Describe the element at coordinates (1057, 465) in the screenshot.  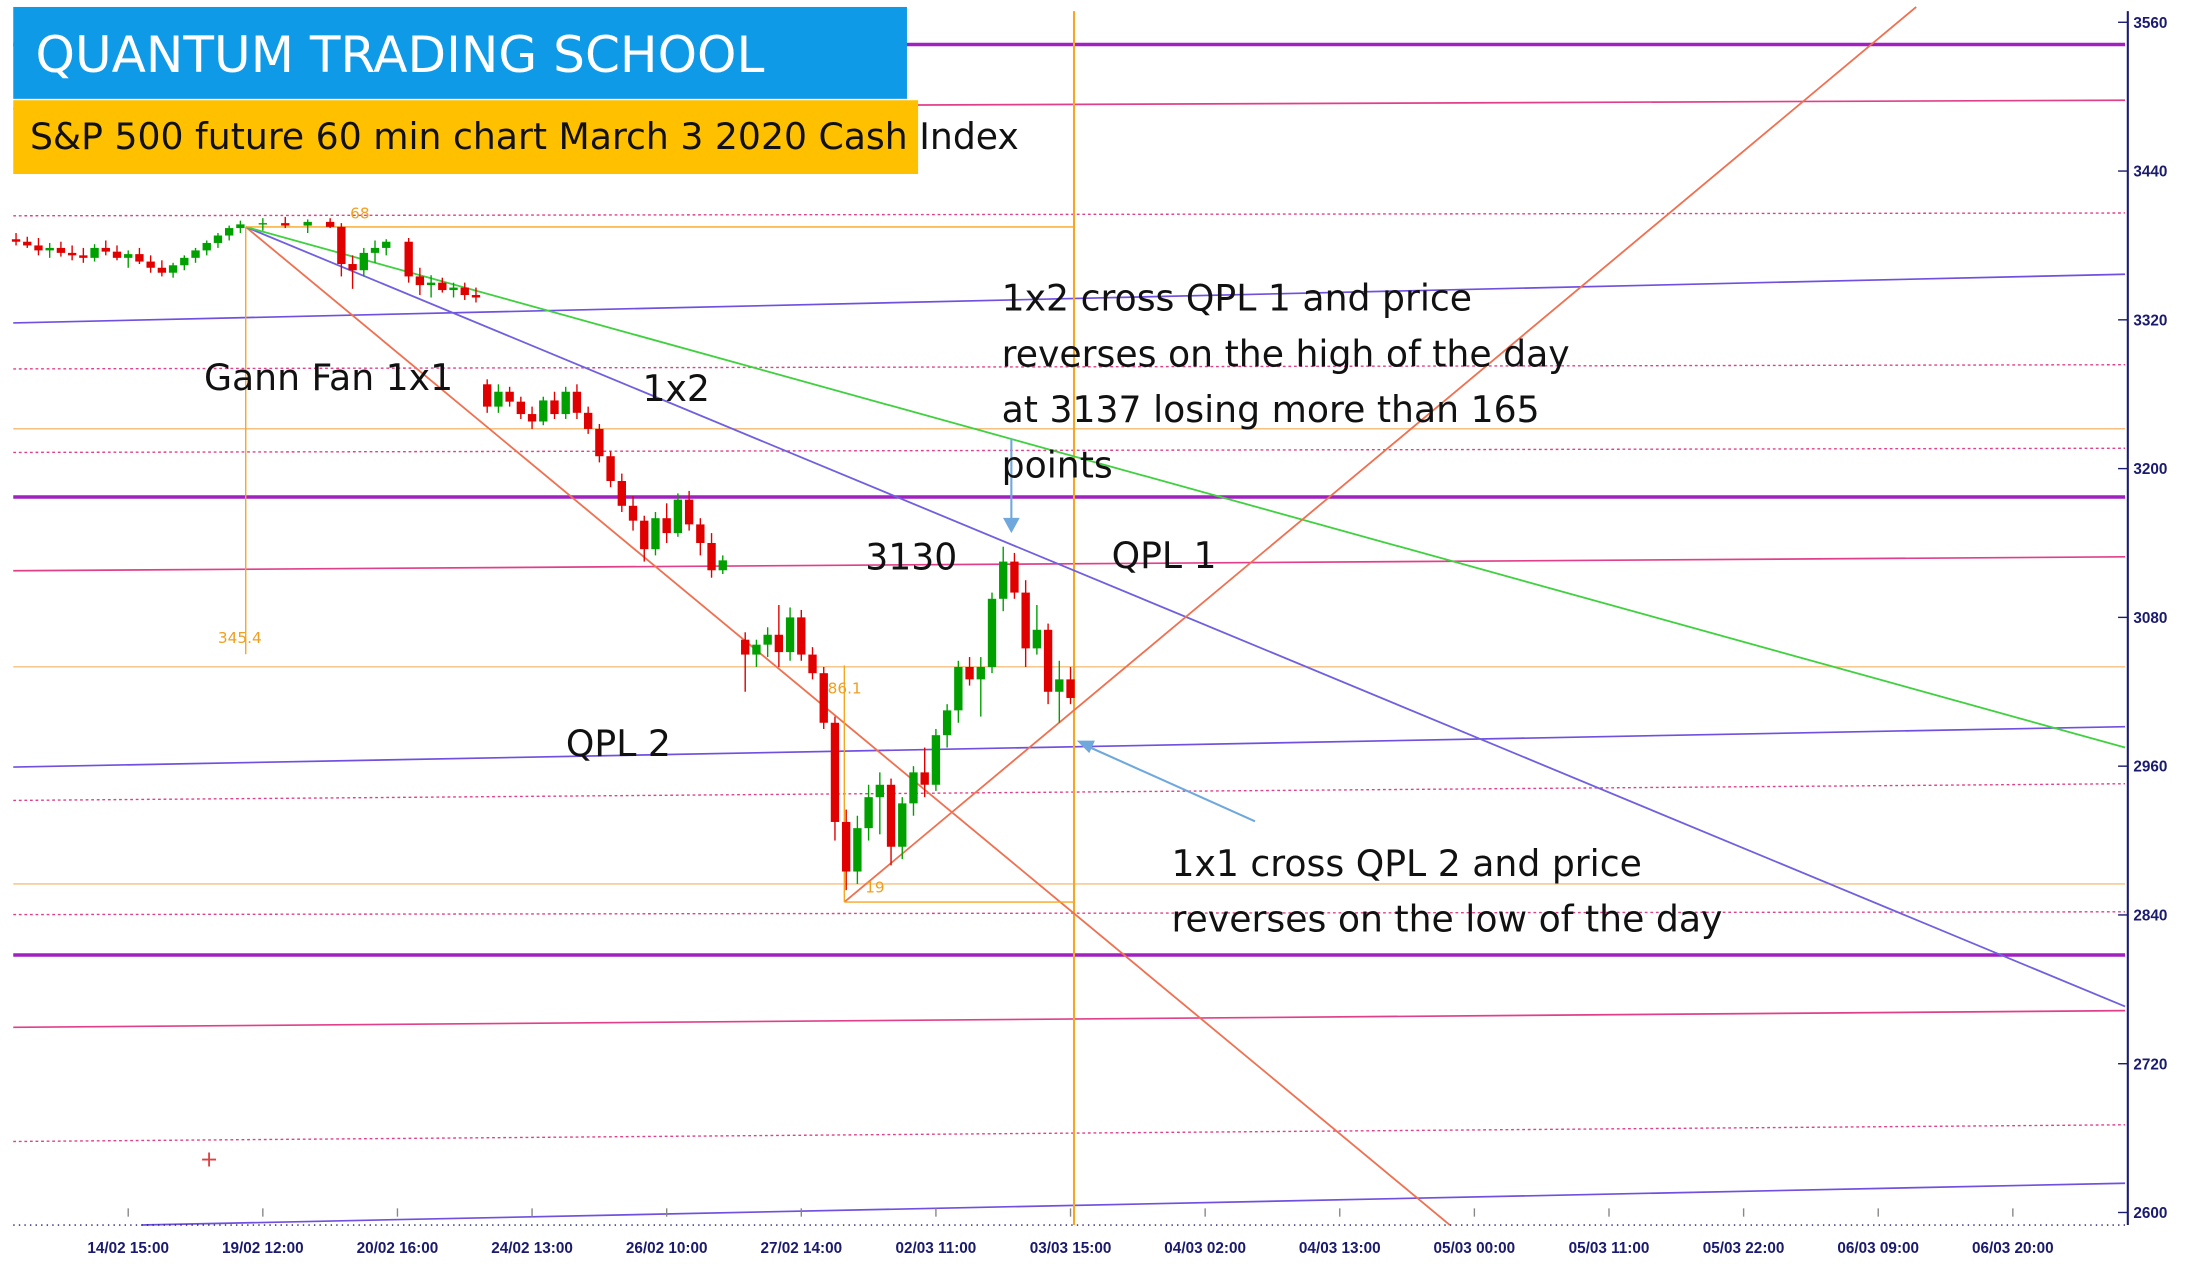
I see `note-line: points` at that location.